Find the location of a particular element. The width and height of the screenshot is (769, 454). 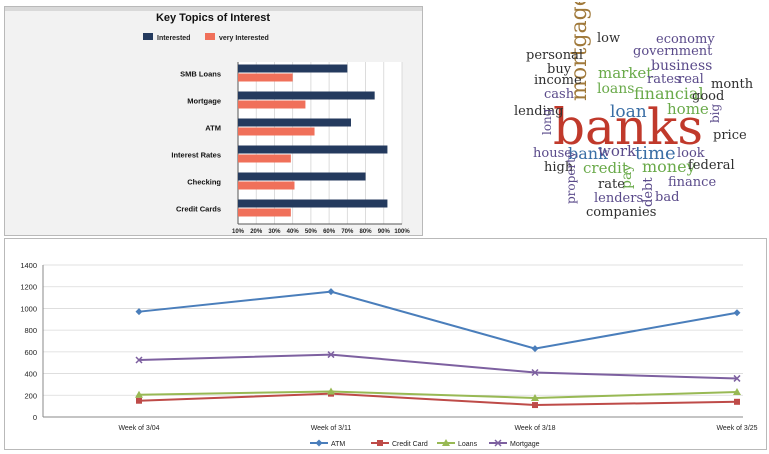

x-tick-label: Week of 3/04 is located at coordinates (138, 428).